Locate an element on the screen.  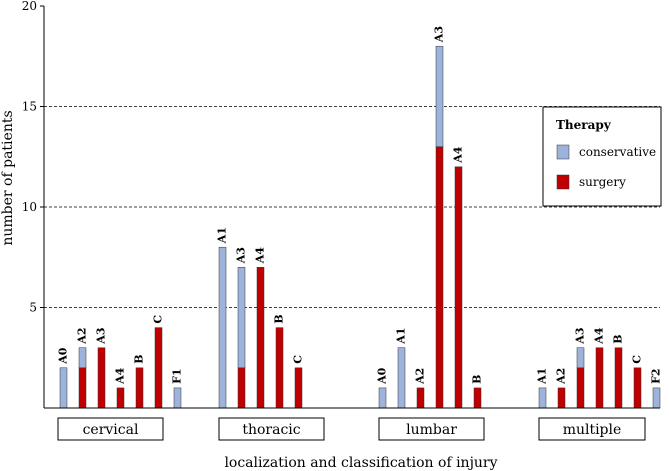
group-label: multiple is located at coordinates (592, 430).